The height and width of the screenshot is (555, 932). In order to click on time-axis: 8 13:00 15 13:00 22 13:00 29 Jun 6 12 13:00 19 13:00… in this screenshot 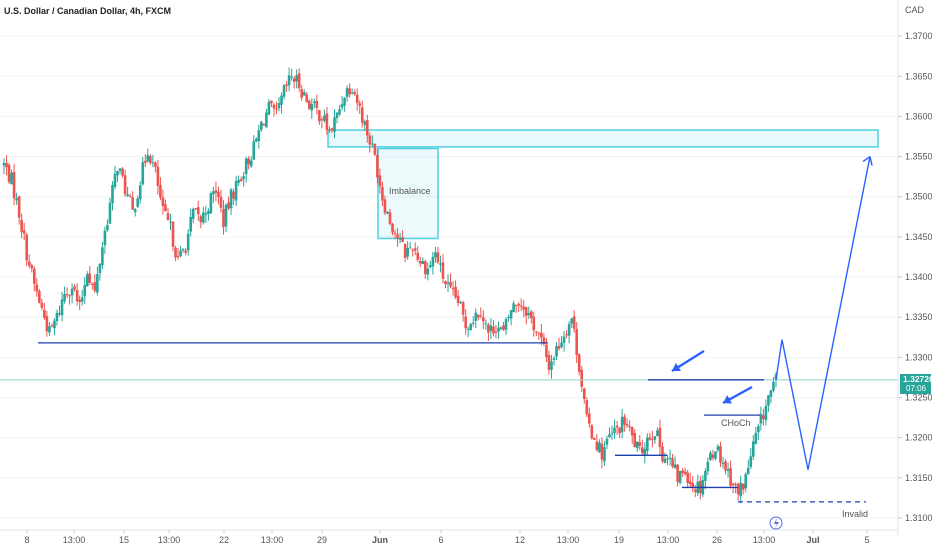, I will do `click(447, 537)`.